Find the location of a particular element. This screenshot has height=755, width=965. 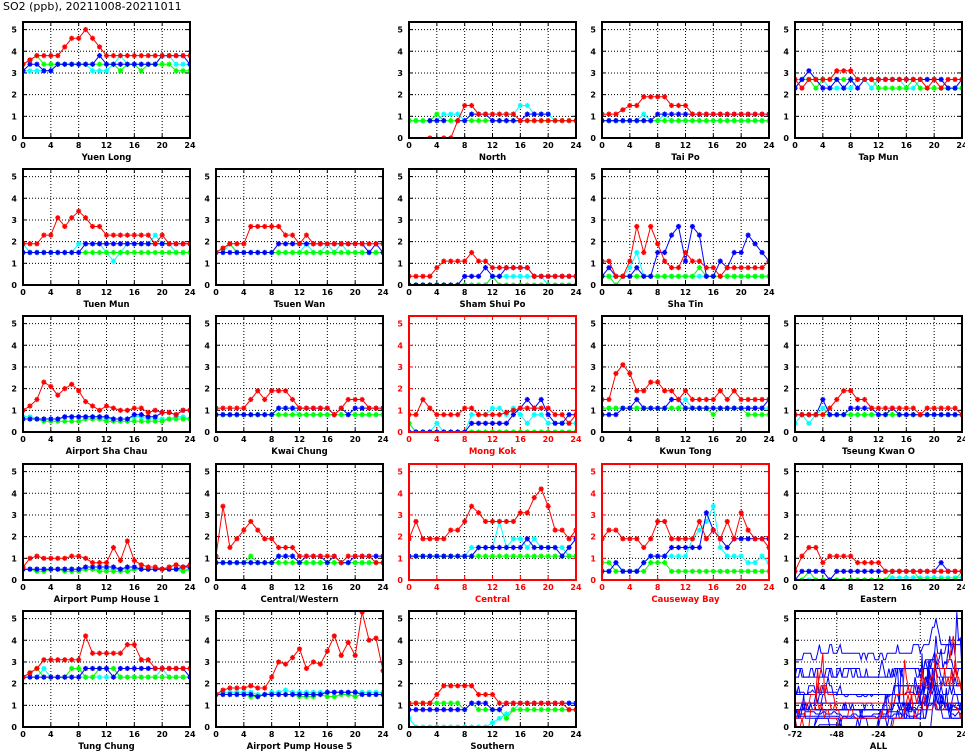

series-red is located at coordinates (878, 79).